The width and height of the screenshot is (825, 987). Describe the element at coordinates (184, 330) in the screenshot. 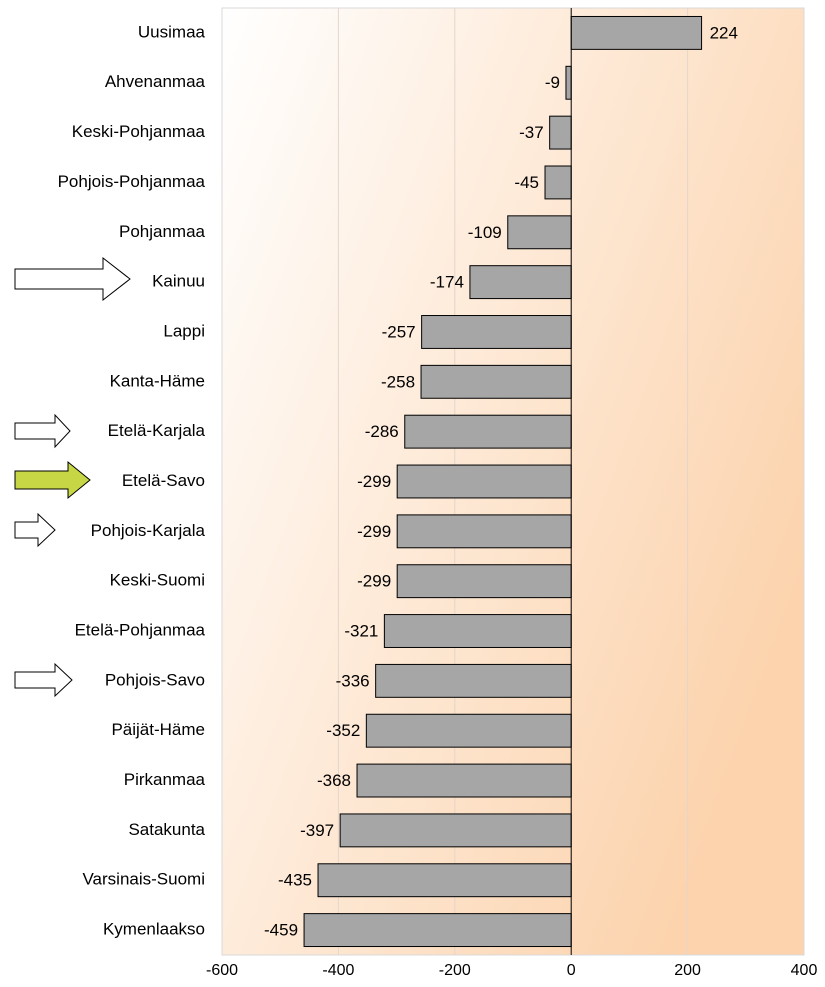

I see `y-tick-label: Lappi` at that location.